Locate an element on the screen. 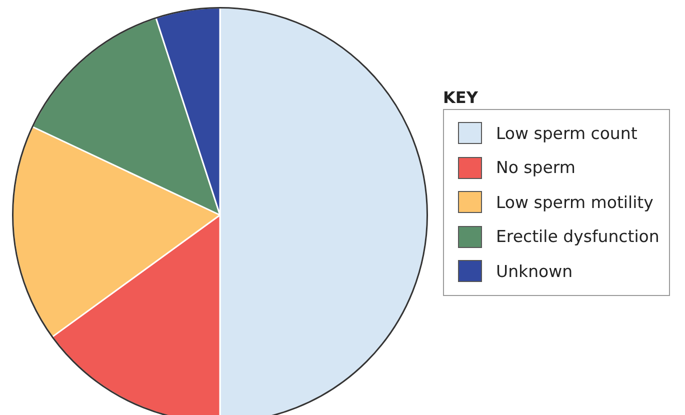  legend-label: Unknown is located at coordinates (534, 271).